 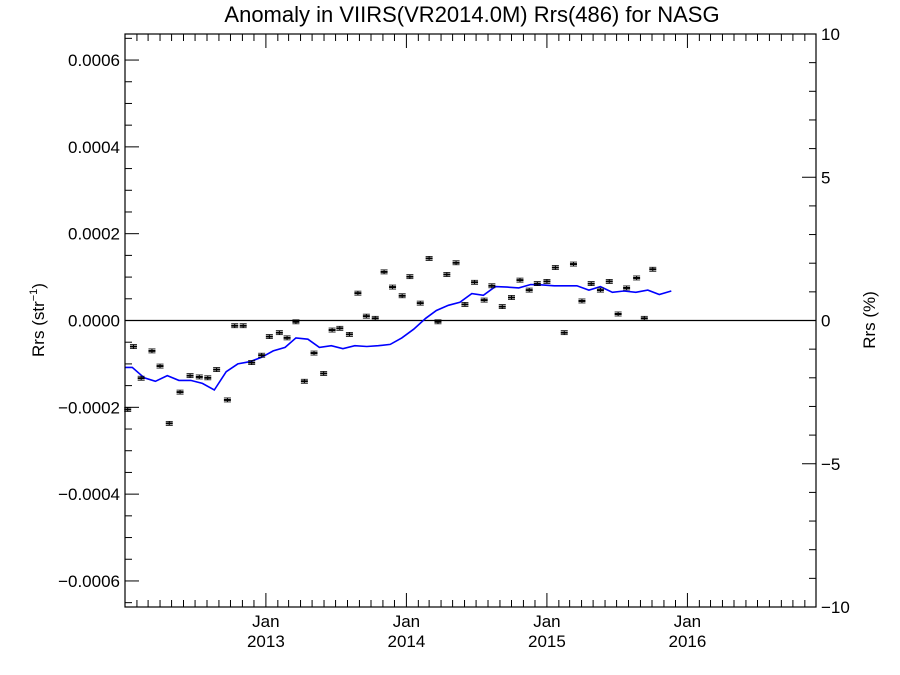 I want to click on right-tick-label: 5, so click(x=825, y=177).